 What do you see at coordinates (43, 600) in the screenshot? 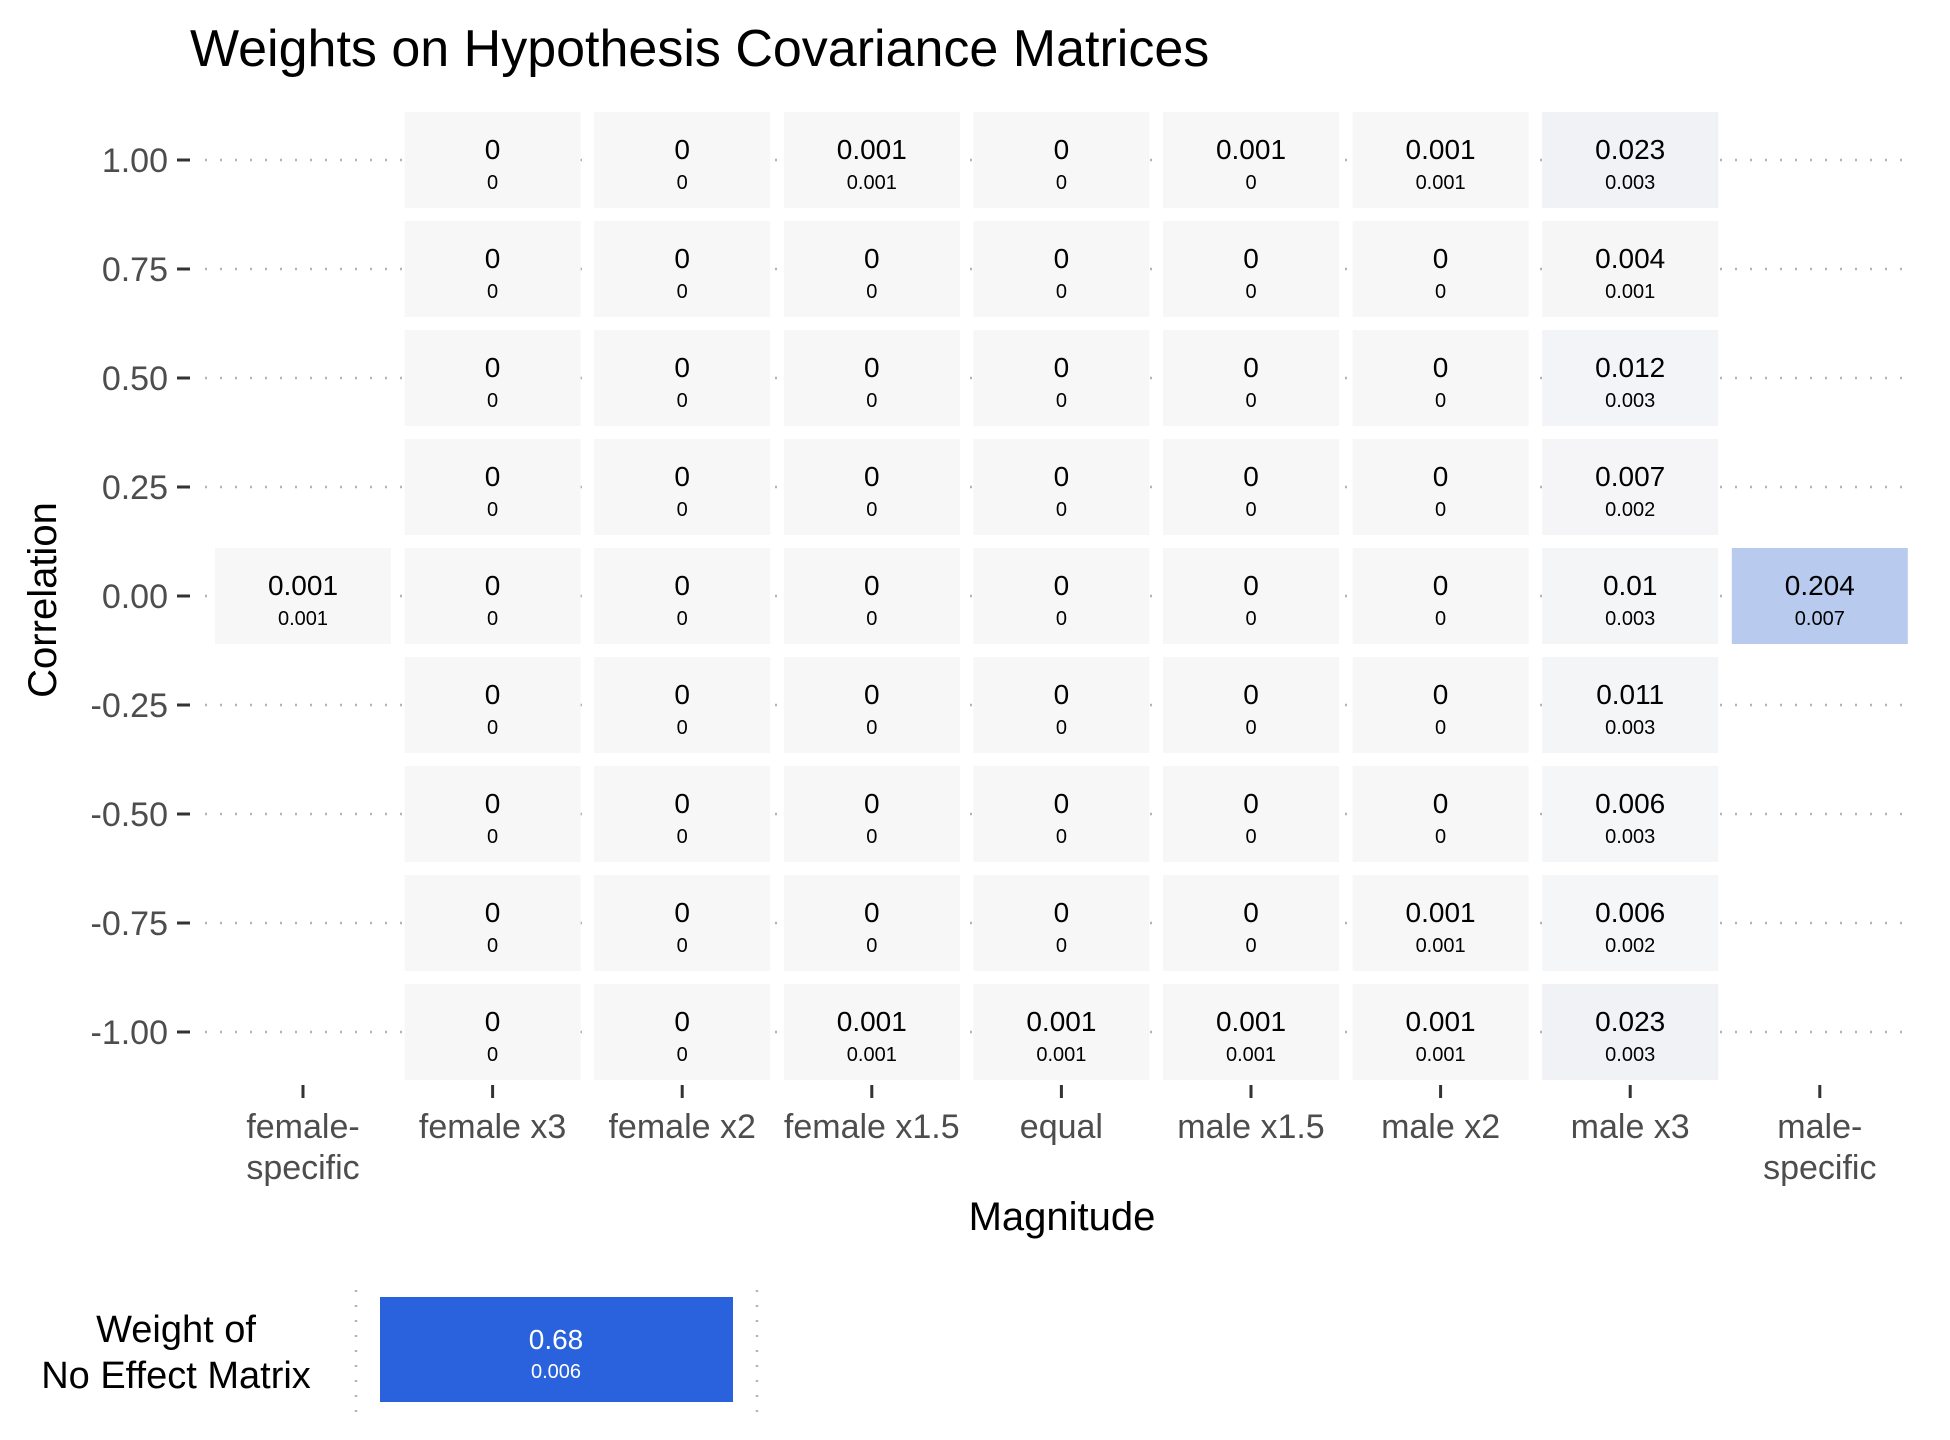
I see `y-axis-title: Correlation` at bounding box center [43, 600].